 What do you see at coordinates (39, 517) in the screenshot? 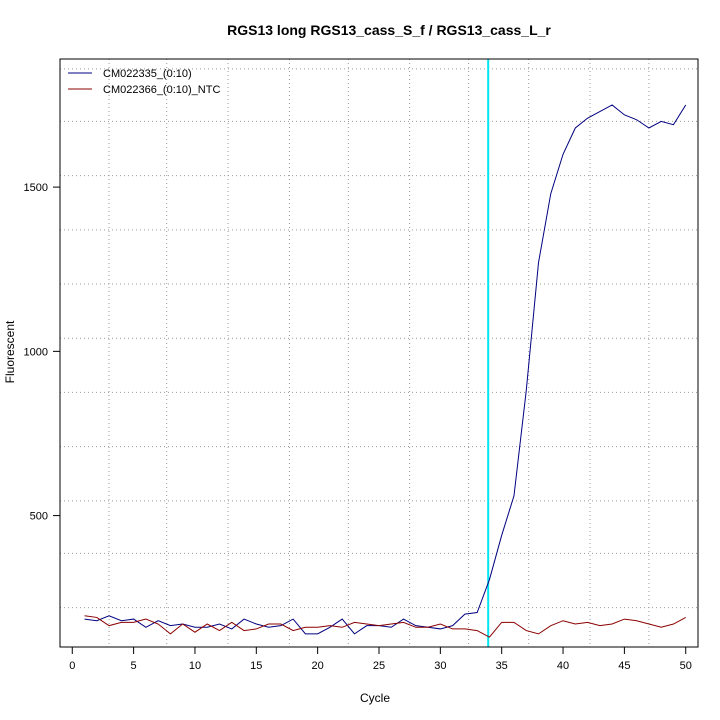
I see `y-tick-label-0: 500` at bounding box center [39, 517].